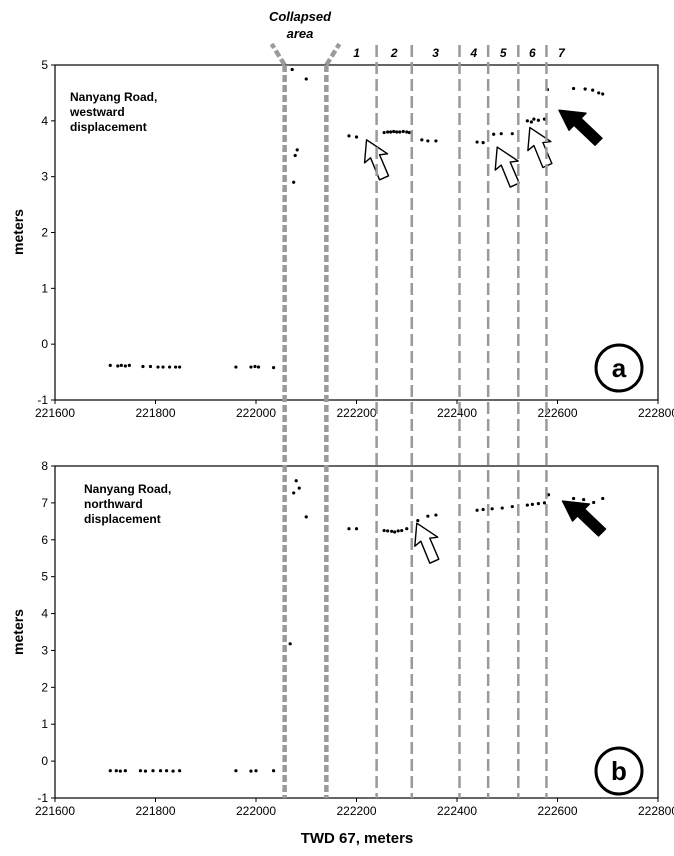 The image size is (674, 856). I want to click on panel-a-xtick-label: 221600, so click(55, 413).